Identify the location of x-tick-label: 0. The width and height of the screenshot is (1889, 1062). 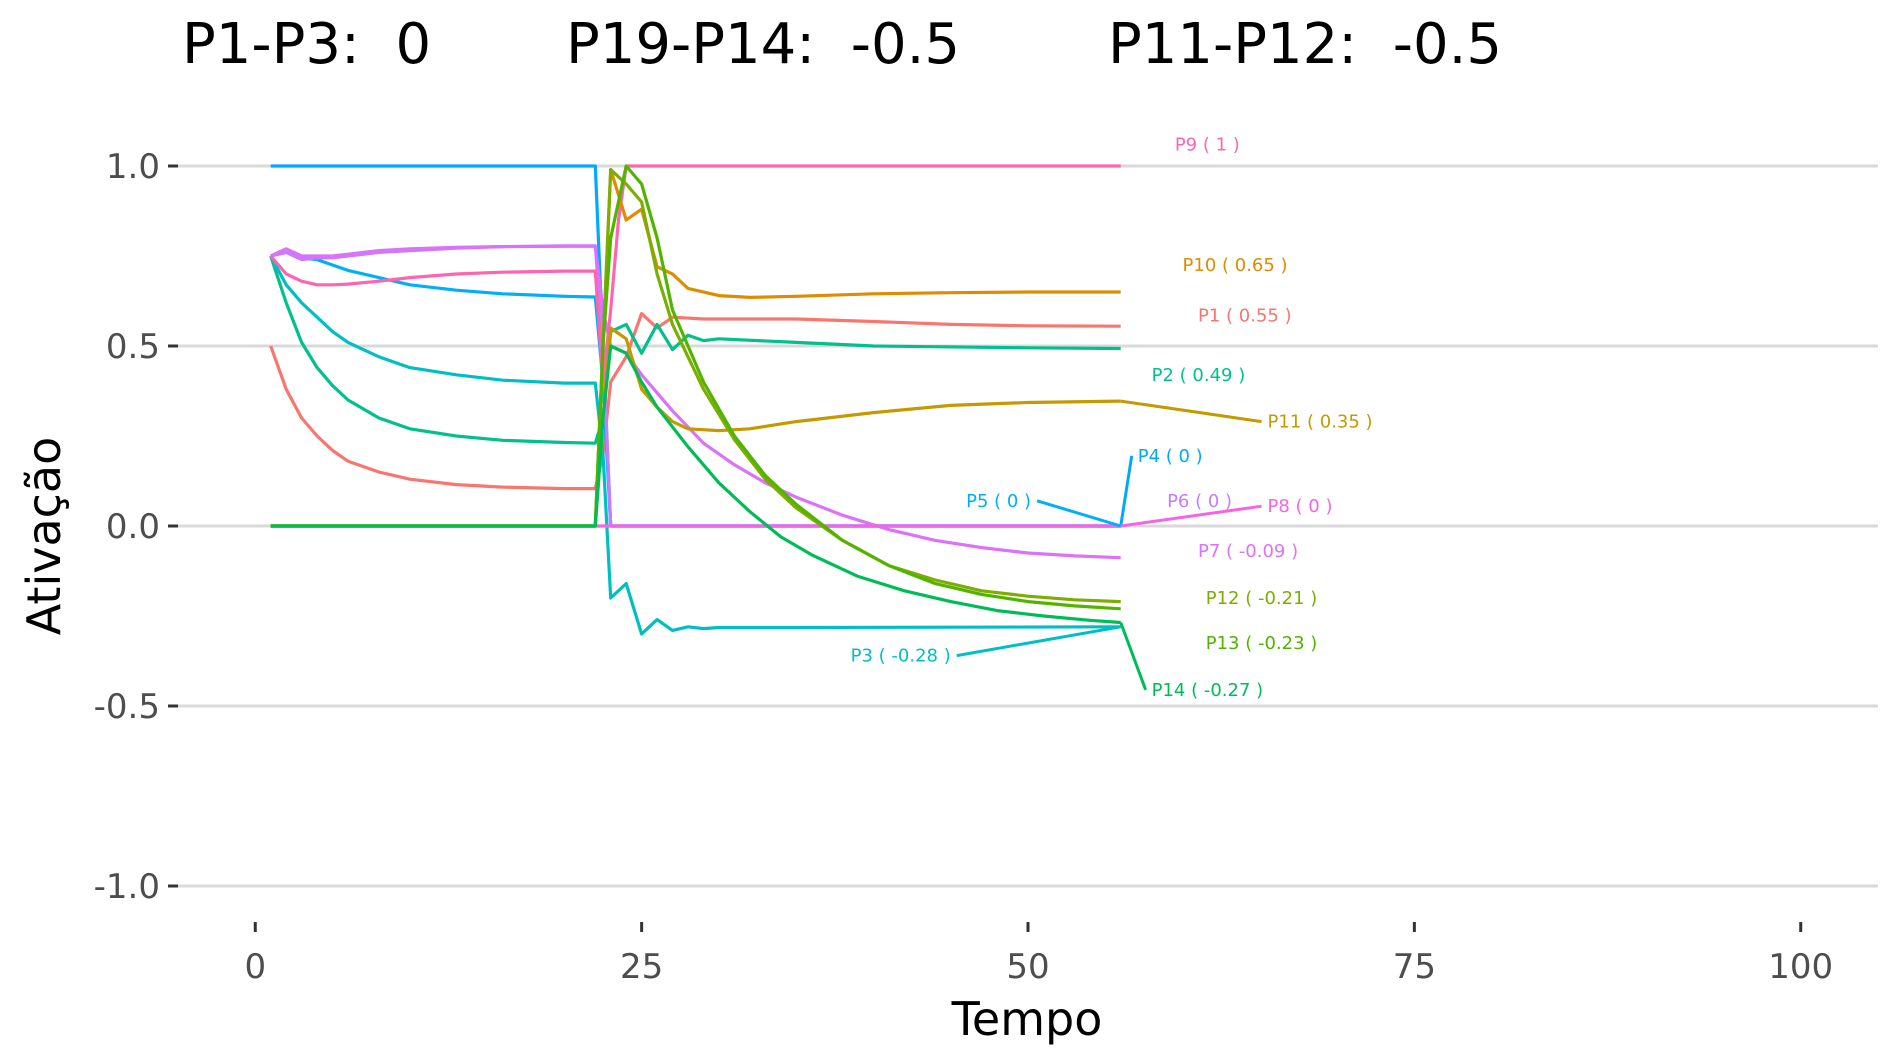
(255, 967).